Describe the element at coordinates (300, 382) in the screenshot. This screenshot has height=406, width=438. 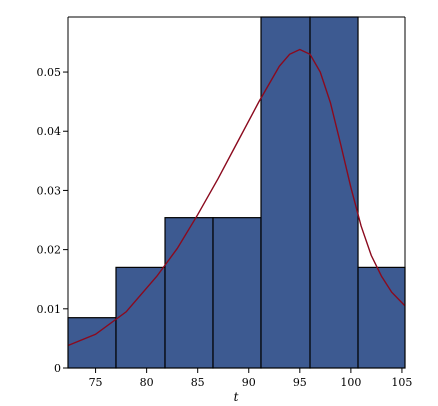
I see `x-tick-label-95: 95` at that location.